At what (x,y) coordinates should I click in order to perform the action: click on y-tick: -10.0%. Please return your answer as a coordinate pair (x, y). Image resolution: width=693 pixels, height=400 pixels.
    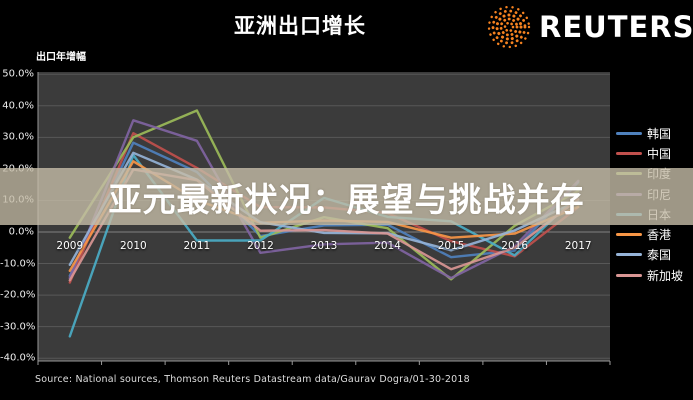
    Looking at the image, I should click on (18, 264).